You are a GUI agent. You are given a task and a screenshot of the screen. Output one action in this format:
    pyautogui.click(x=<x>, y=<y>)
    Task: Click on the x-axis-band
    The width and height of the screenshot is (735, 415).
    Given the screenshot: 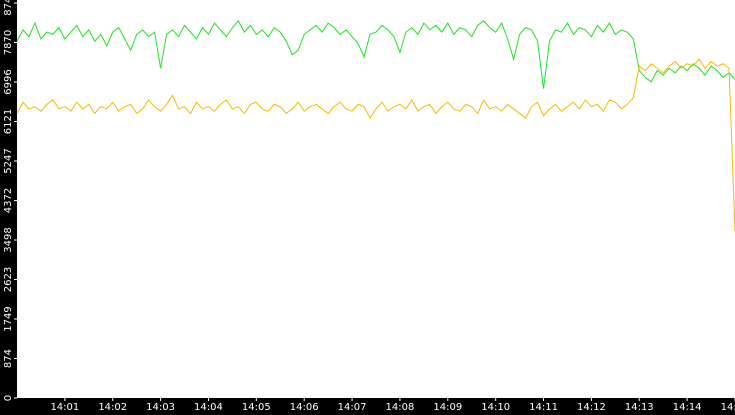 What is the action you would take?
    pyautogui.click(x=367, y=406)
    